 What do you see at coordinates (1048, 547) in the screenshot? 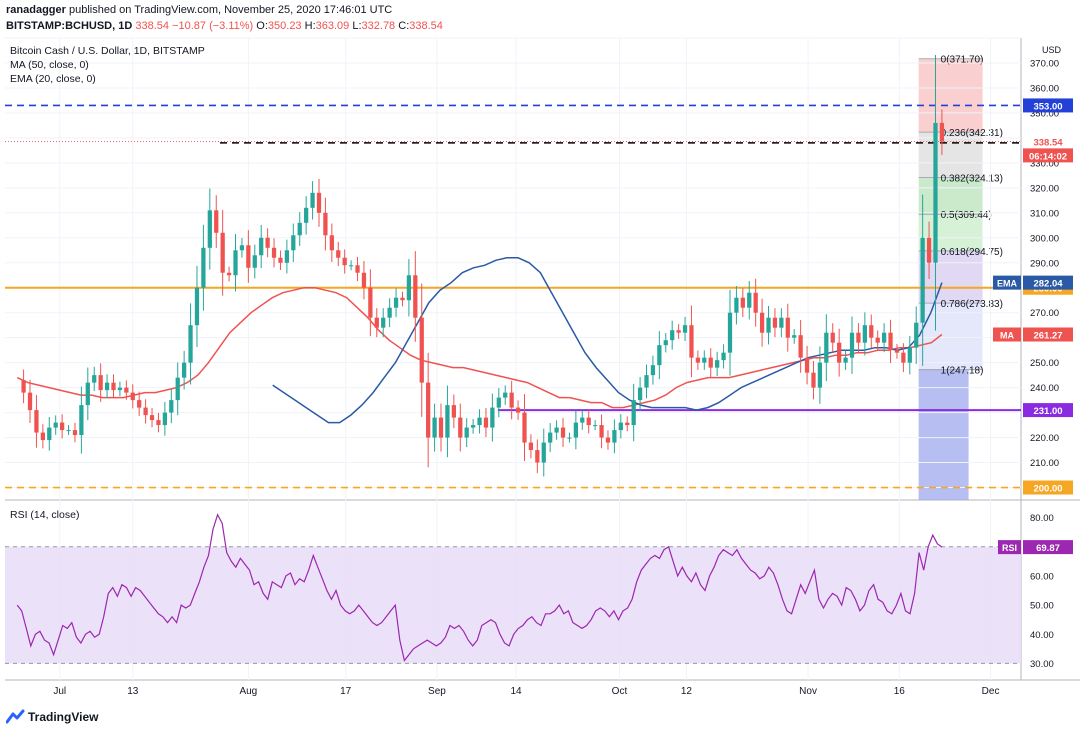
I see `rsi-value-badge-bg` at bounding box center [1048, 547].